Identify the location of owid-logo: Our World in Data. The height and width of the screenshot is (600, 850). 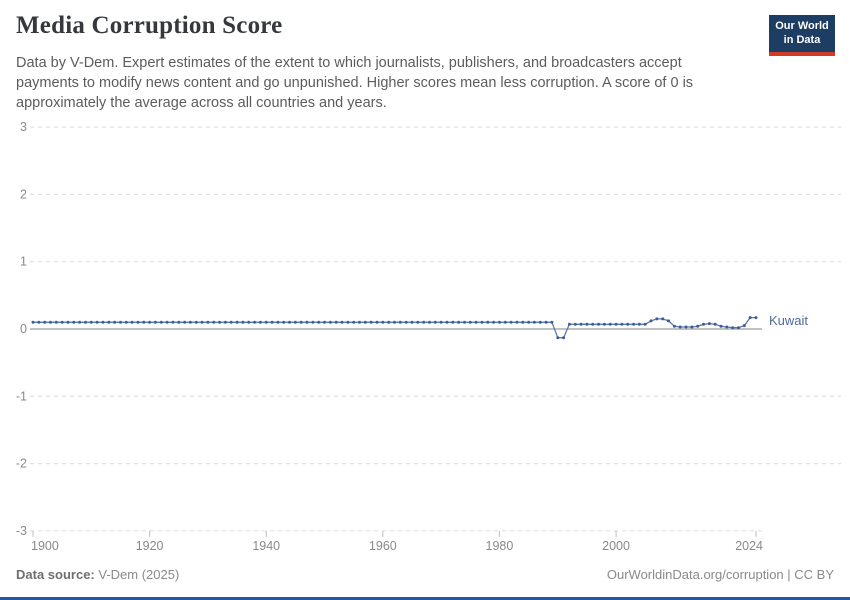
(802, 35).